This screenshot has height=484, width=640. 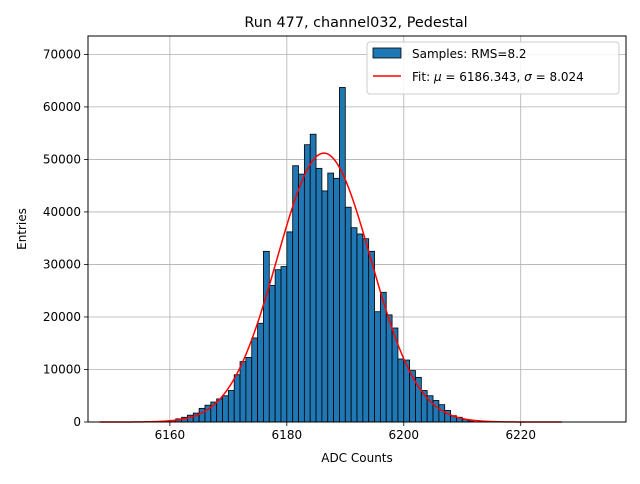 I want to click on x-tick-label: 6160, so click(x=170, y=435).